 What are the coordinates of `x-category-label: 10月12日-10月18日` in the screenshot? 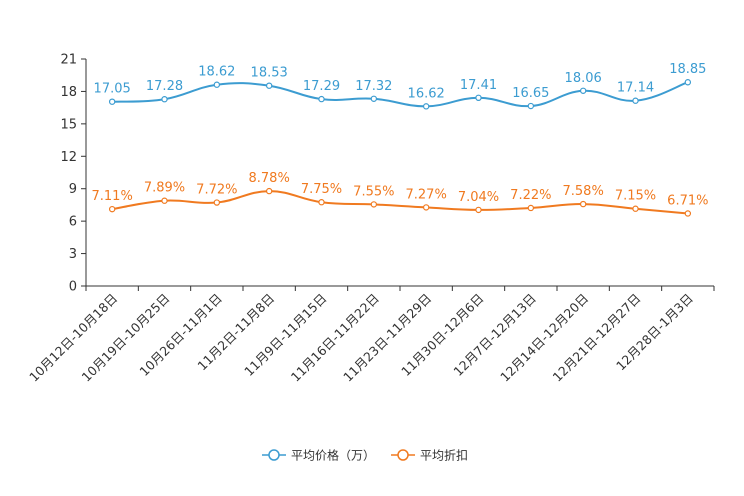 It's located at (73, 338).